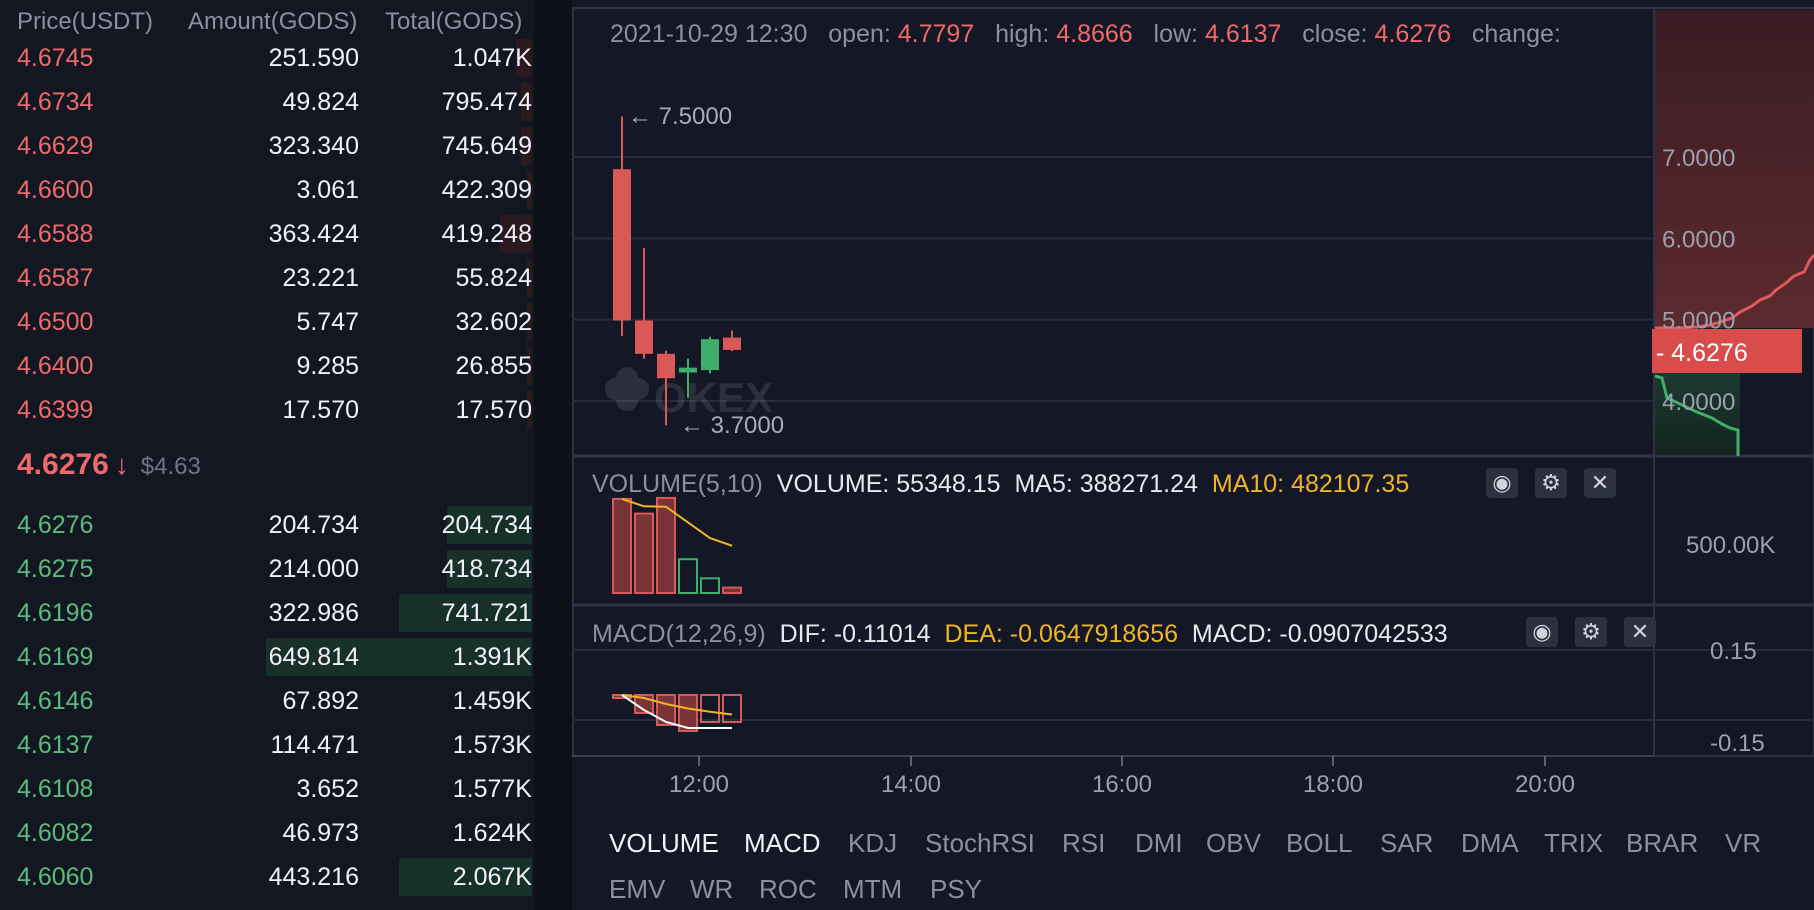 The height and width of the screenshot is (910, 1814). Describe the element at coordinates (267, 366) in the screenshot. I see `ask-row: 4.6400 9.285 26.855` at that location.